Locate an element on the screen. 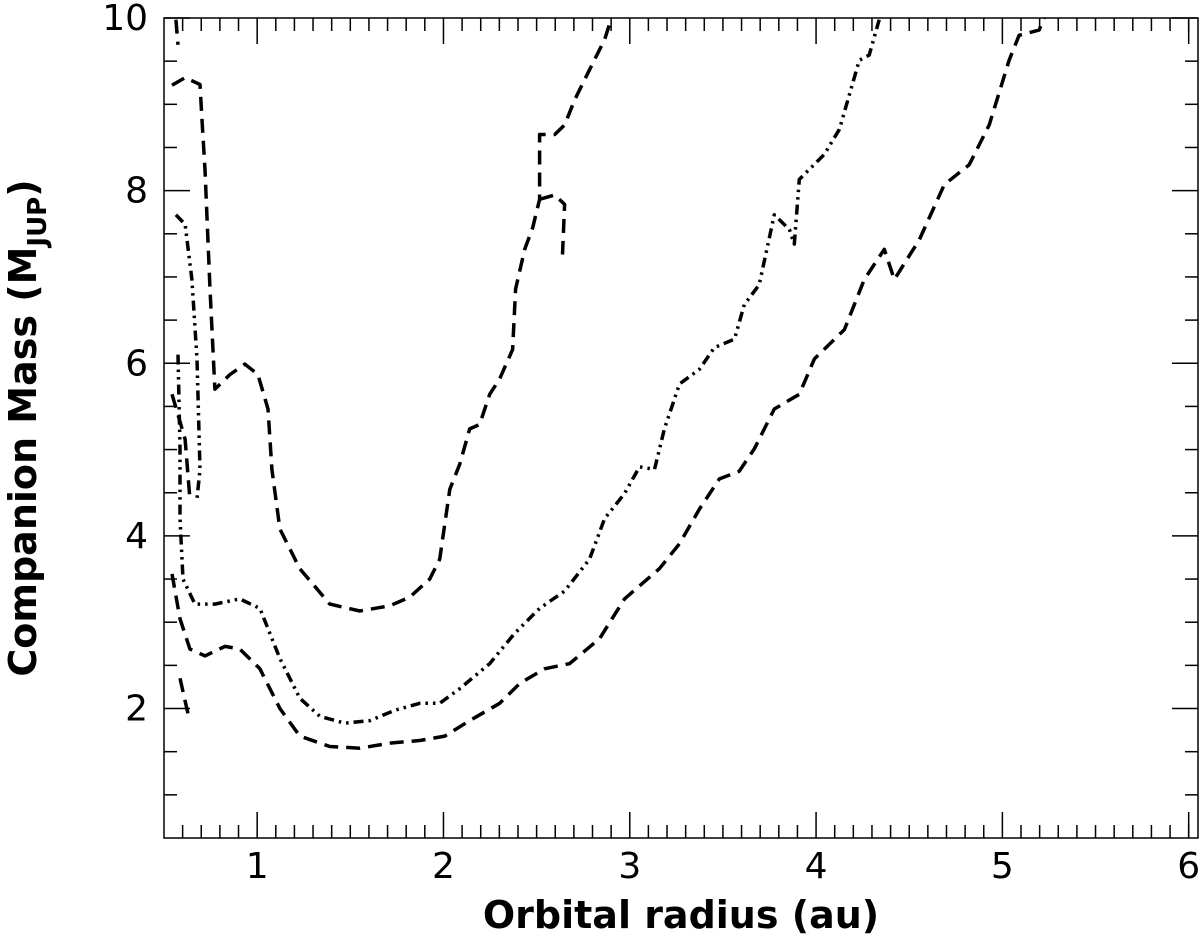  y-tick-label: 2 is located at coordinates (136, 709).